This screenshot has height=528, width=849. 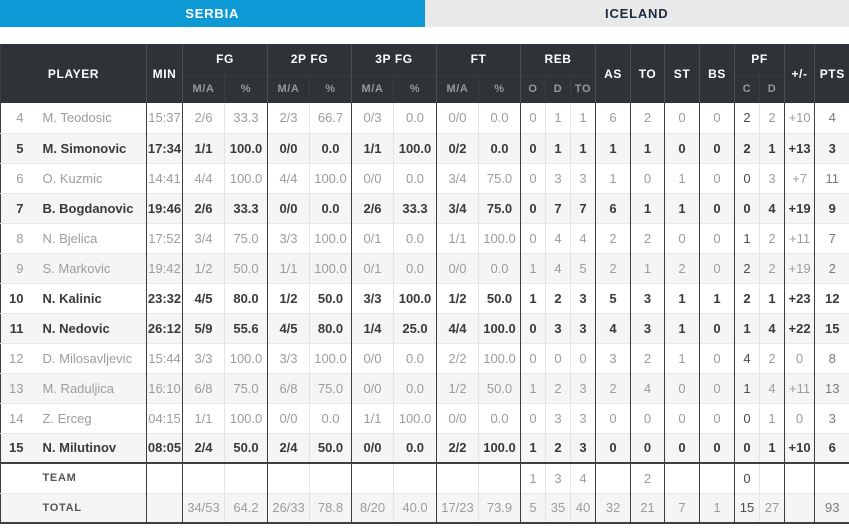 I want to click on cell-num: 9, so click(x=20, y=268).